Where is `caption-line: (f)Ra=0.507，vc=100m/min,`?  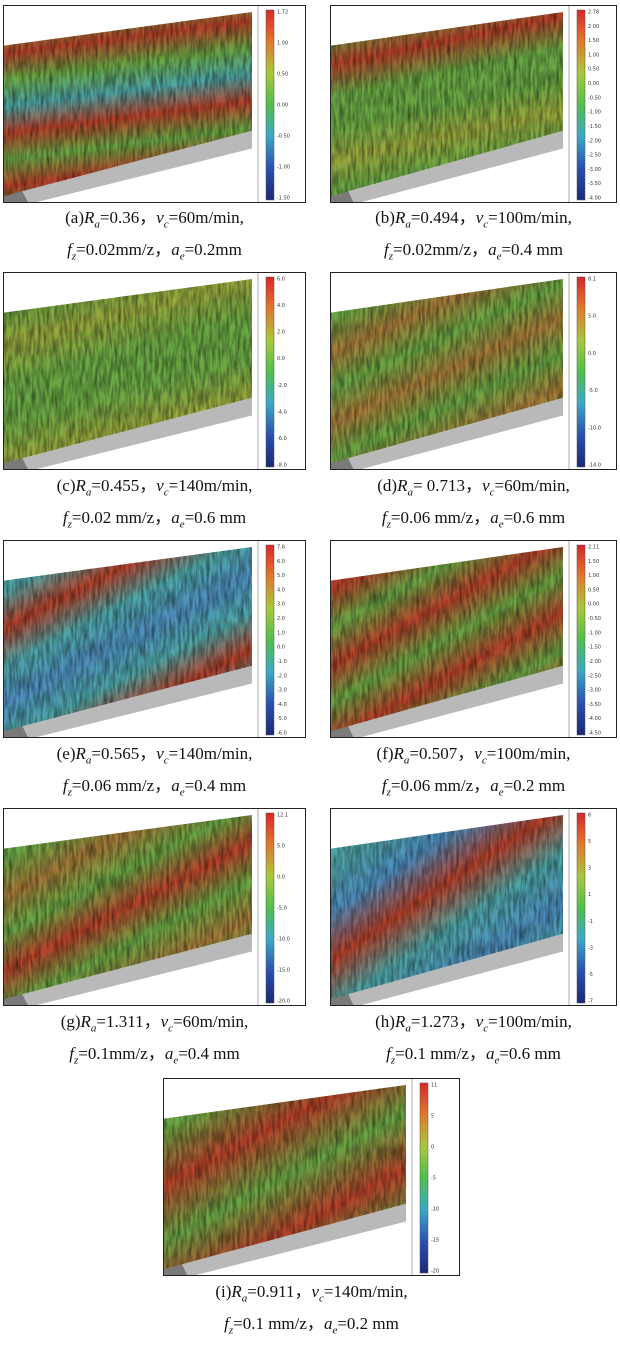 caption-line: (f)Ra=0.507，vc=100m/min, is located at coordinates (473, 757).